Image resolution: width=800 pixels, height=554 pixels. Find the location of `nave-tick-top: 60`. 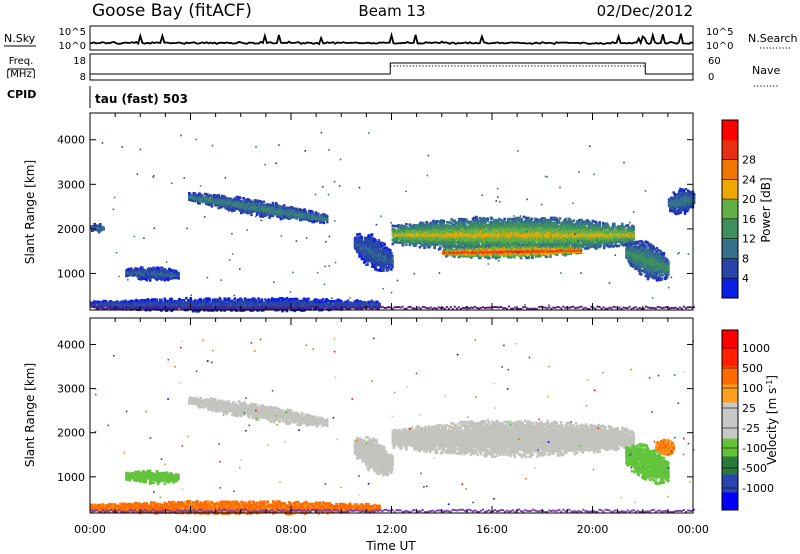

nave-tick-top: 60 is located at coordinates (714, 61).